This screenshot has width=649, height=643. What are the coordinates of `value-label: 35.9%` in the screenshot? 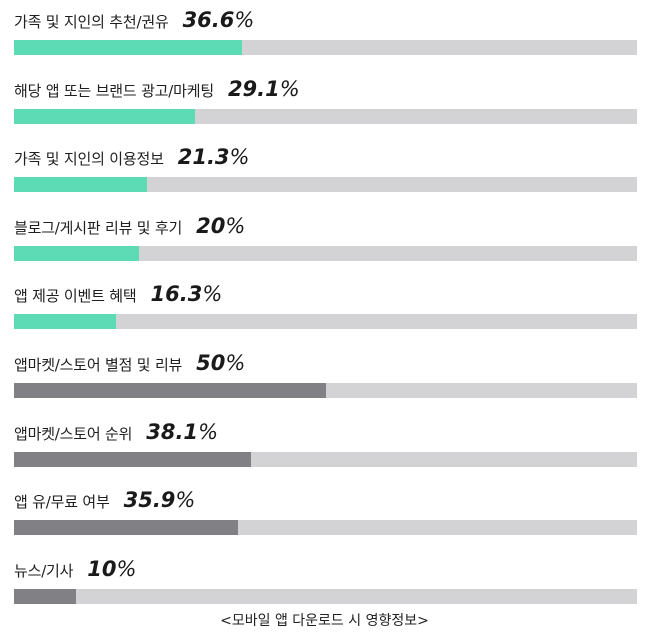 It's located at (160, 500).